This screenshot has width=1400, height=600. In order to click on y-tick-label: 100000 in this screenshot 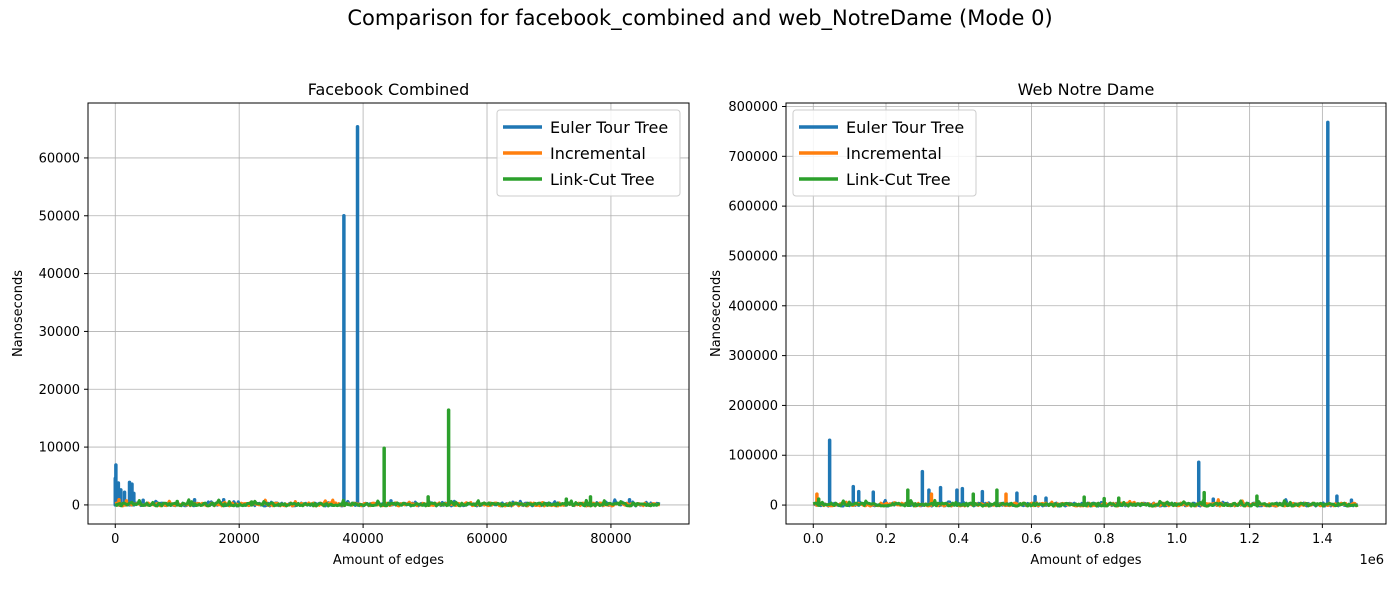, I will do `click(753, 456)`.